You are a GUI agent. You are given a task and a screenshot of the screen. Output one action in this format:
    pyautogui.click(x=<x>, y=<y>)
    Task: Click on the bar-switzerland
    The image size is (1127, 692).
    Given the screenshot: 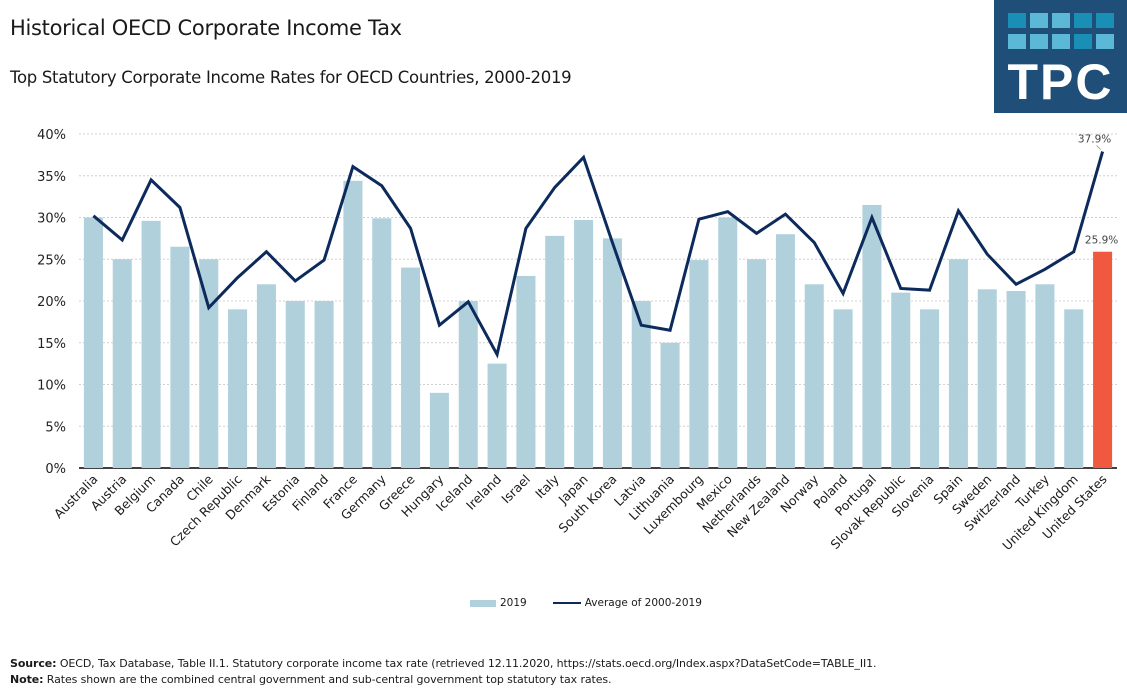 What is the action you would take?
    pyautogui.click(x=1016, y=379)
    